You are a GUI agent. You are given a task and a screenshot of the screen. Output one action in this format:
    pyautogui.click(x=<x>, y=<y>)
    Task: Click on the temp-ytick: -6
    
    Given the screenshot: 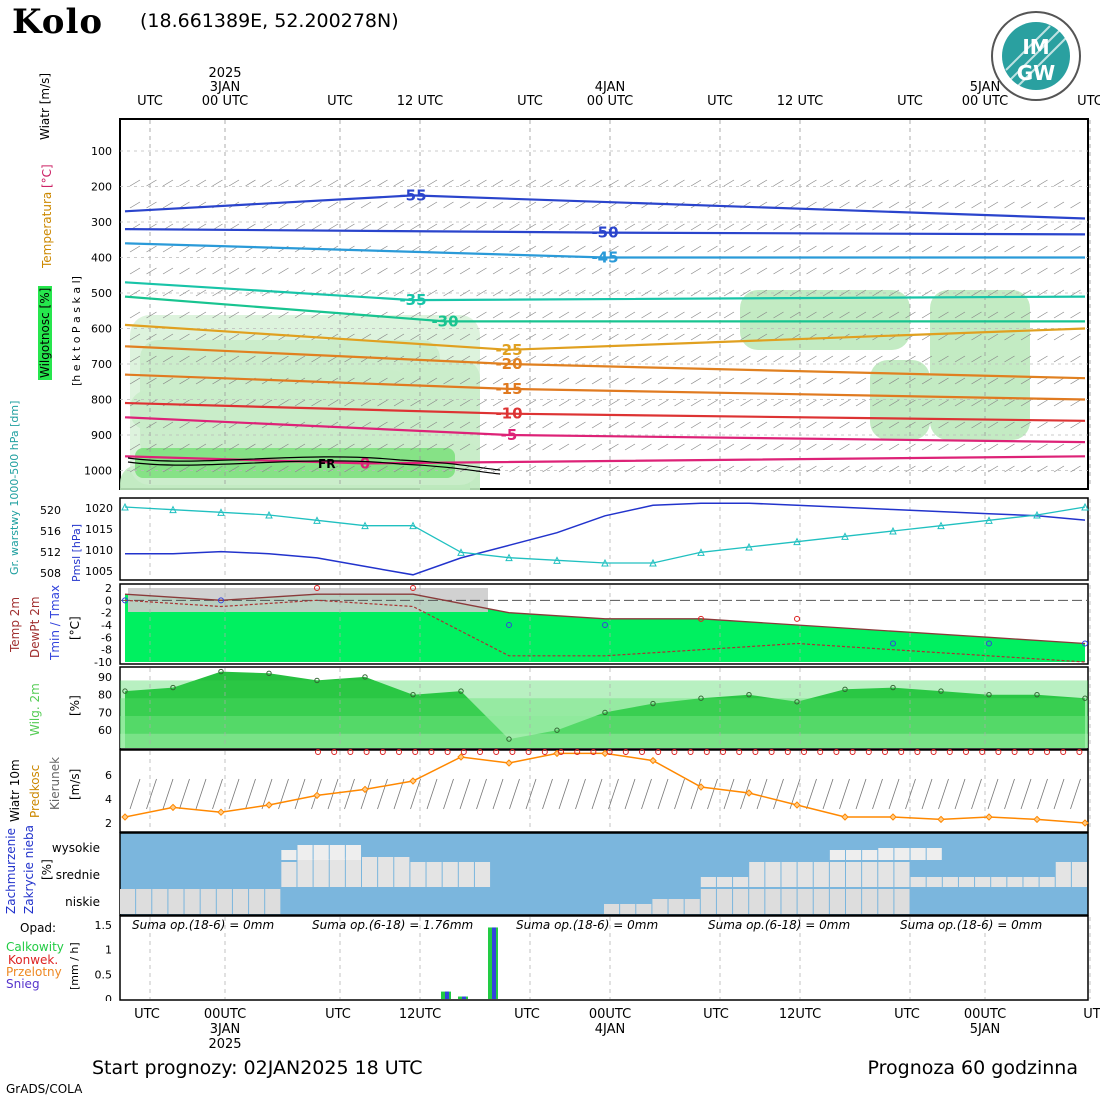 What is the action you would take?
    pyautogui.click(x=106, y=637)
    